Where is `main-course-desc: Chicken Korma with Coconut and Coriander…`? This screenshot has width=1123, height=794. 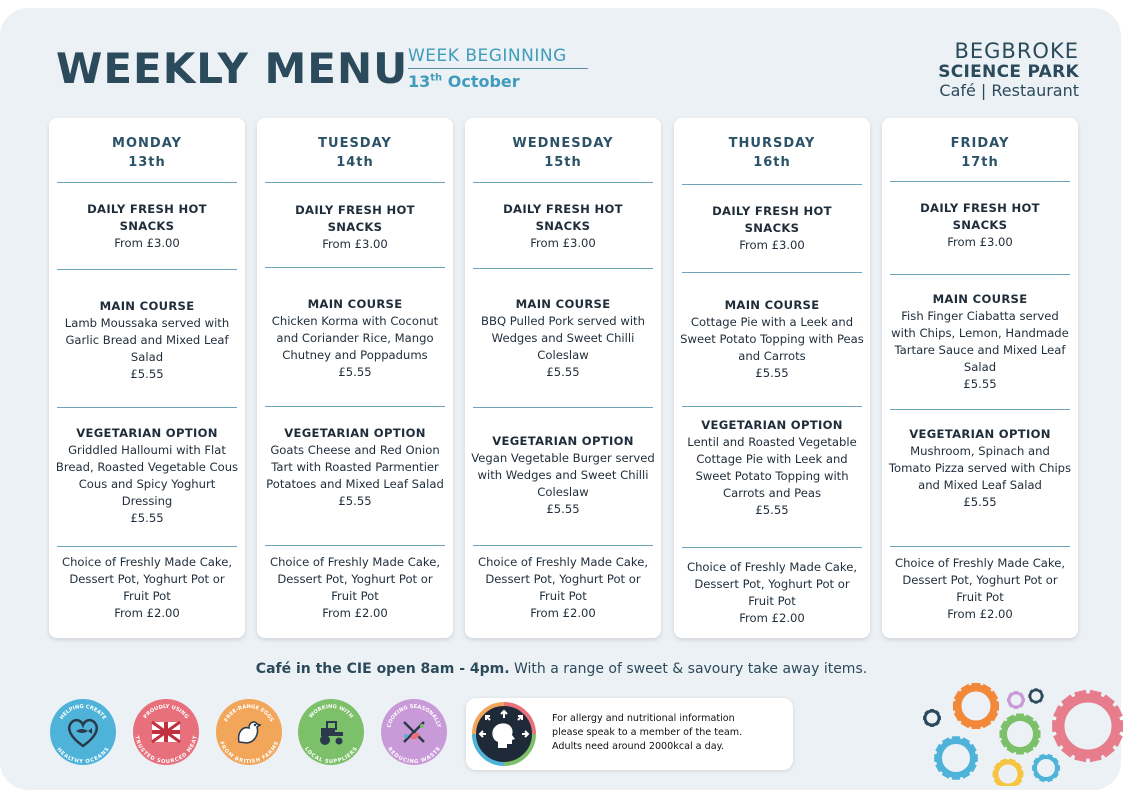 main-course-desc: Chicken Korma with Coconut and Coriander… is located at coordinates (355, 338).